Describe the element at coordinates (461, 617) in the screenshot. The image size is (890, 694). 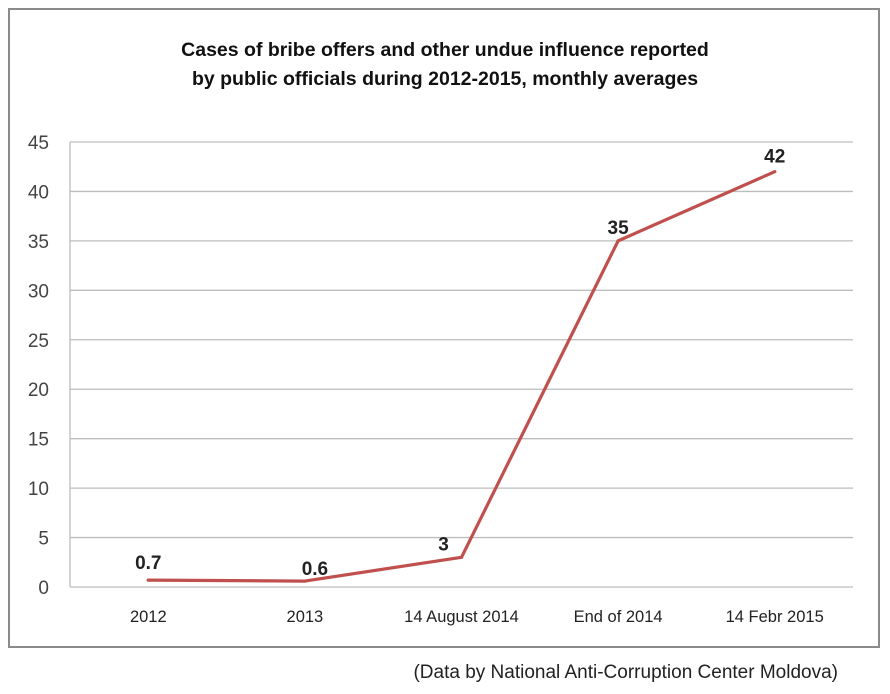
I see `x-tick-label: 14 August 2014` at that location.